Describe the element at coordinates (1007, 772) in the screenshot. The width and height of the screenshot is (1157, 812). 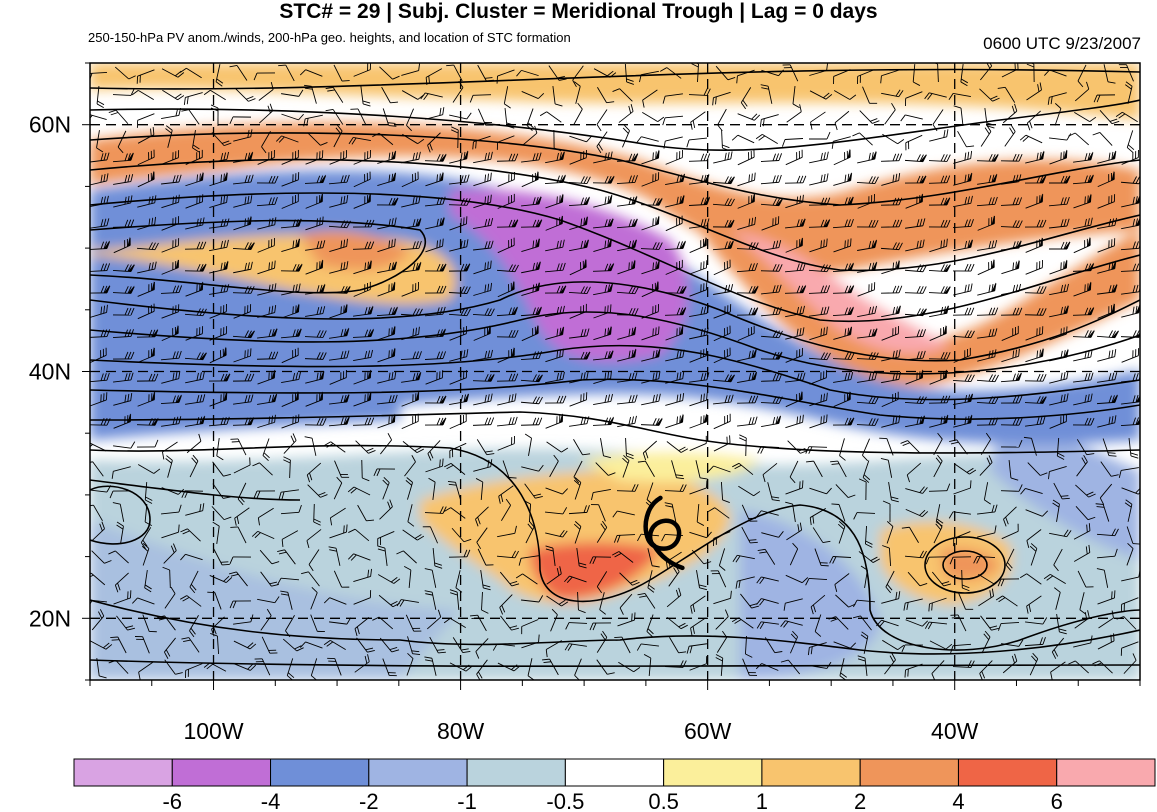
I see `colorbar-swatch` at that location.